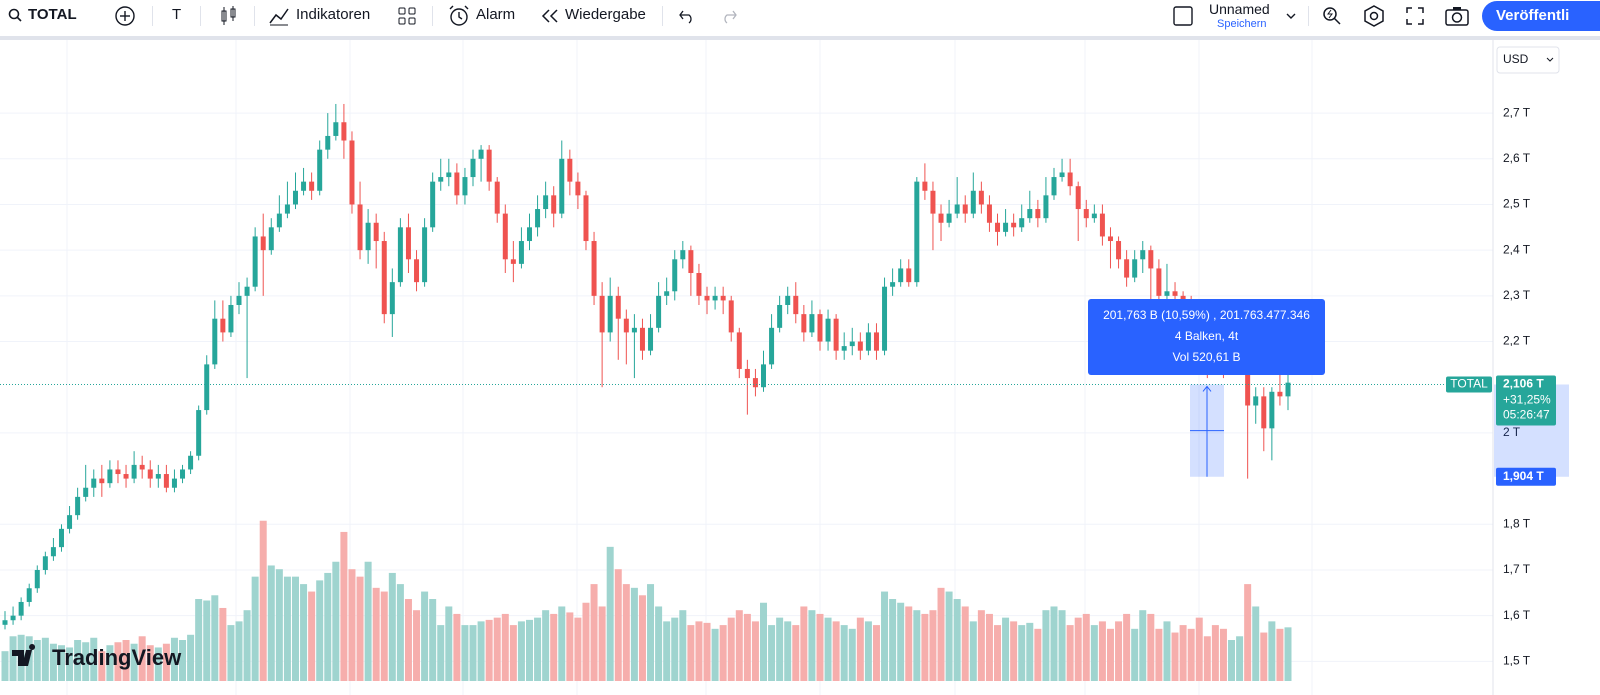 The image size is (1600, 695). What do you see at coordinates (1550, 59) in the screenshot?
I see `currency-menu` at bounding box center [1550, 59].